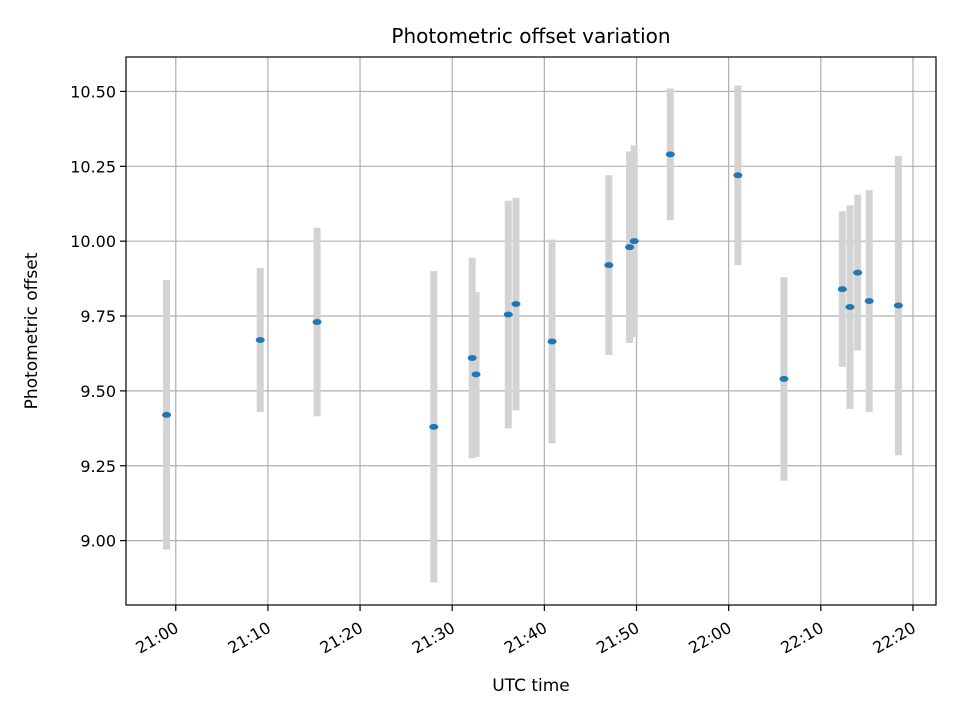 Image resolution: width=960 pixels, height=720 pixels. Describe the element at coordinates (98, 541) in the screenshot. I see `y-tick-label: 9.00` at that location.